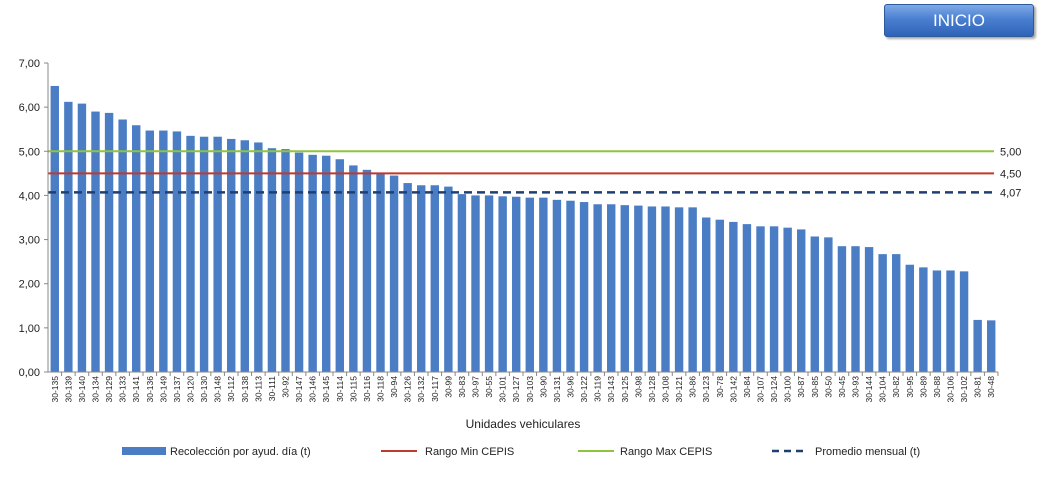 The width and height of the screenshot is (1041, 493). What do you see at coordinates (177, 389) in the screenshot?
I see `x-tick-label: 30-137` at bounding box center [177, 389].